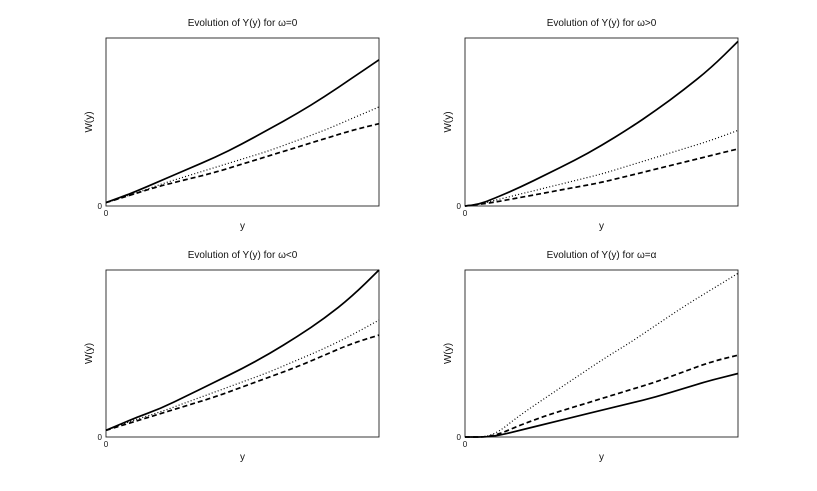  What do you see at coordinates (243, 23) in the screenshot?
I see `panel-title: Evolution of Y(y) for ω=0` at bounding box center [243, 23].